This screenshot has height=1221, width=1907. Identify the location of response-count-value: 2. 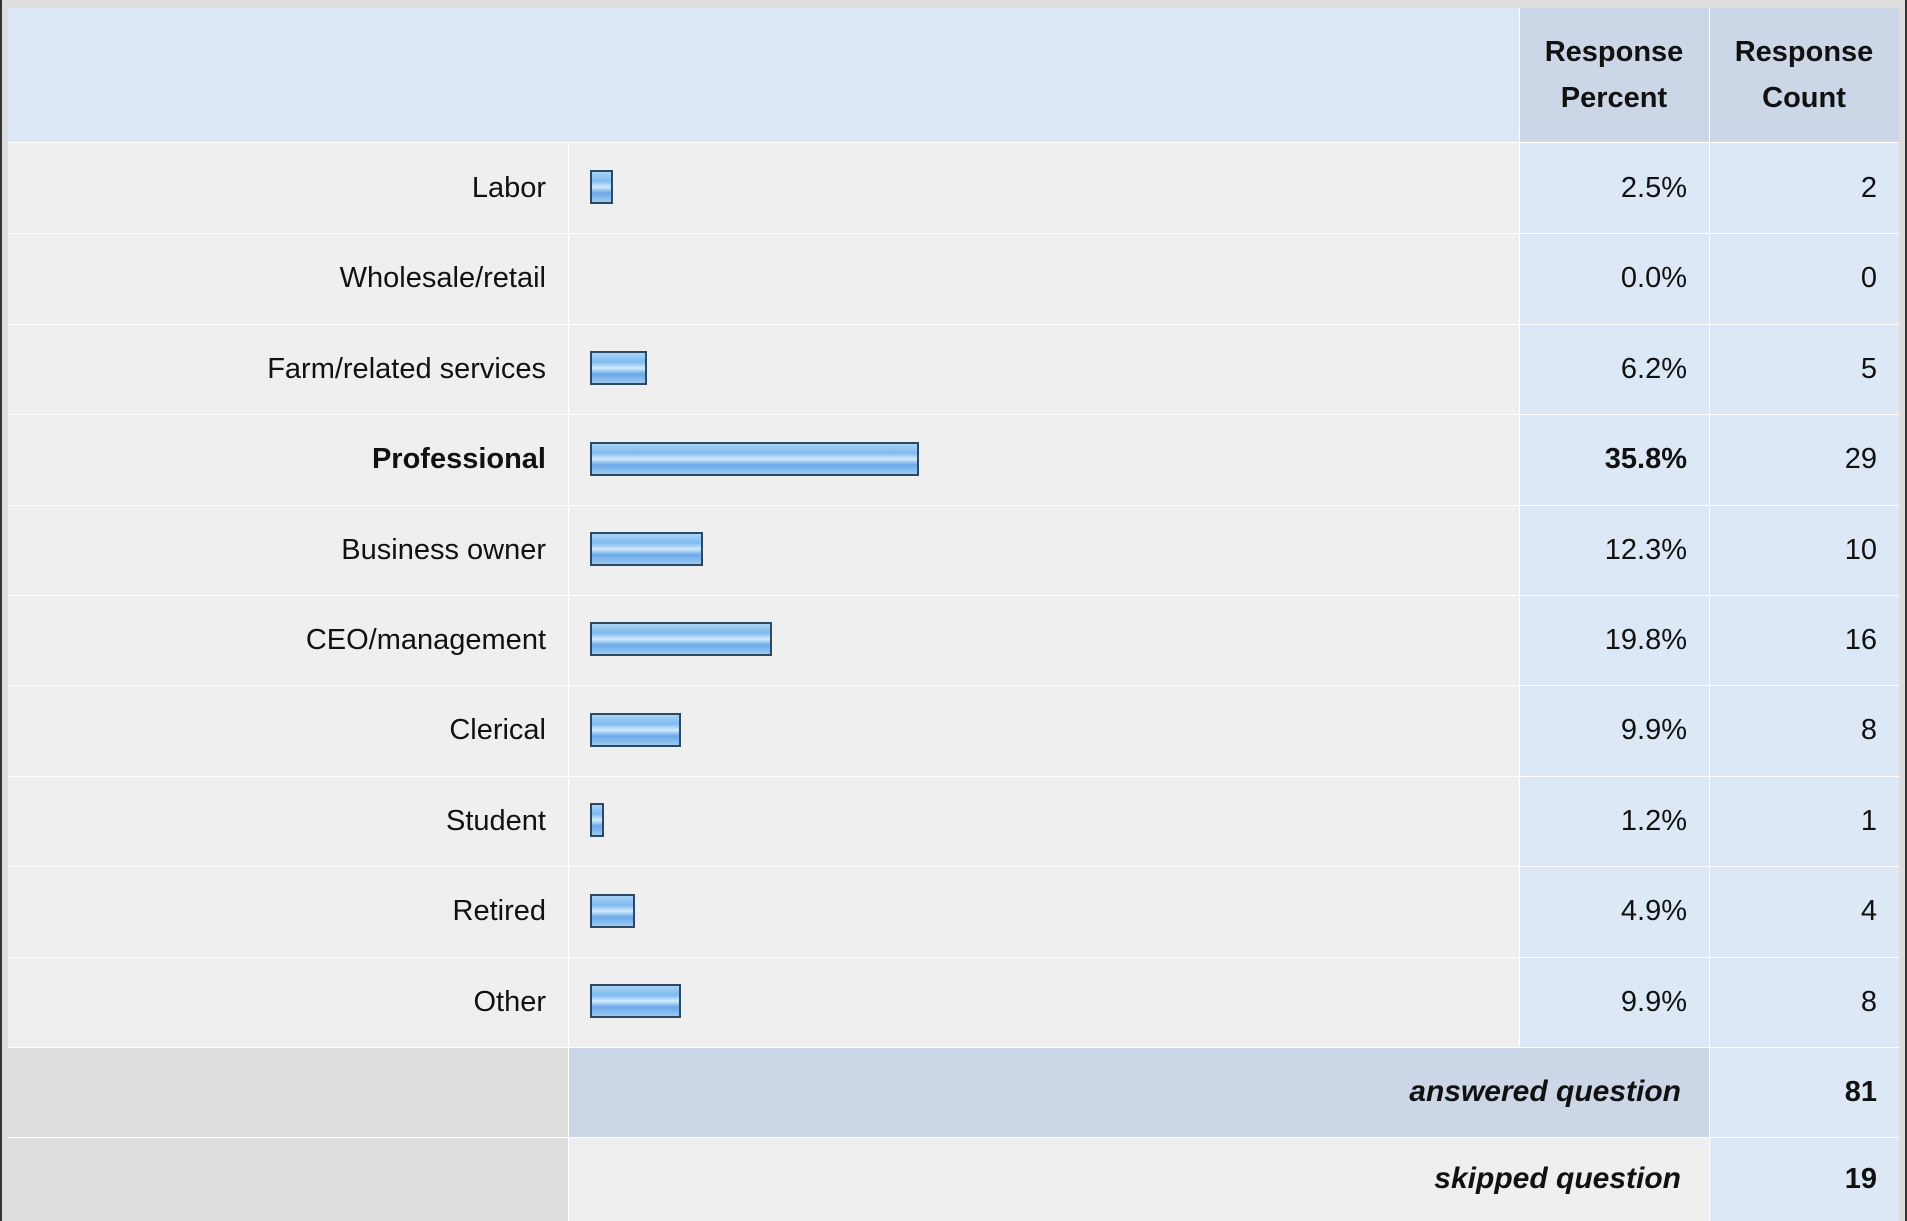
(1804, 188).